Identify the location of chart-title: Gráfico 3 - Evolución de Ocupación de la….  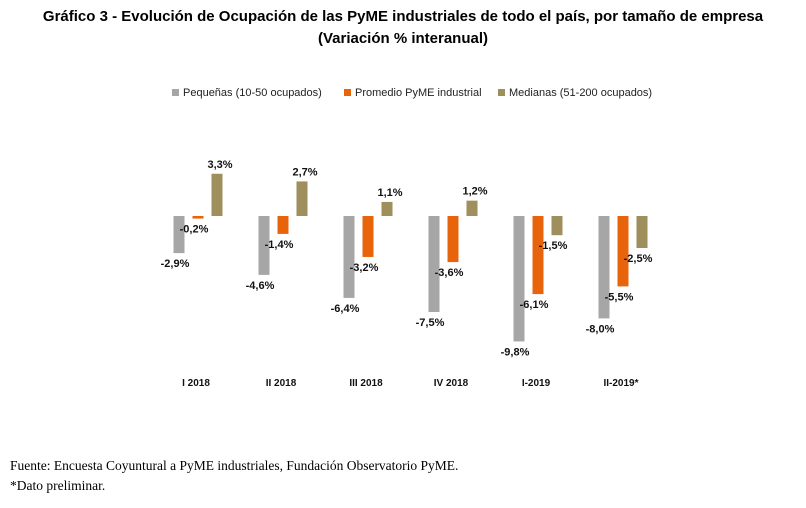
(403, 28).